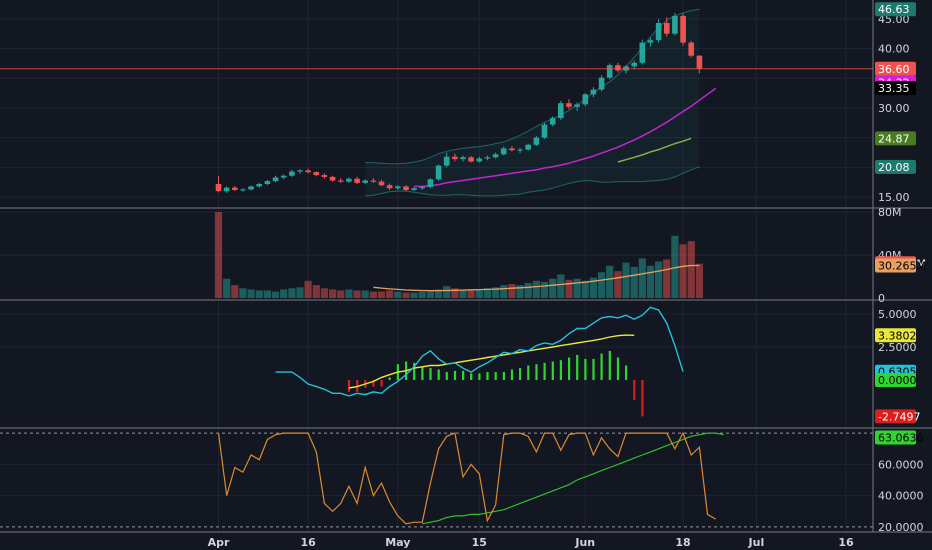  I want to click on moving-average-fast-line, so click(565, 137).